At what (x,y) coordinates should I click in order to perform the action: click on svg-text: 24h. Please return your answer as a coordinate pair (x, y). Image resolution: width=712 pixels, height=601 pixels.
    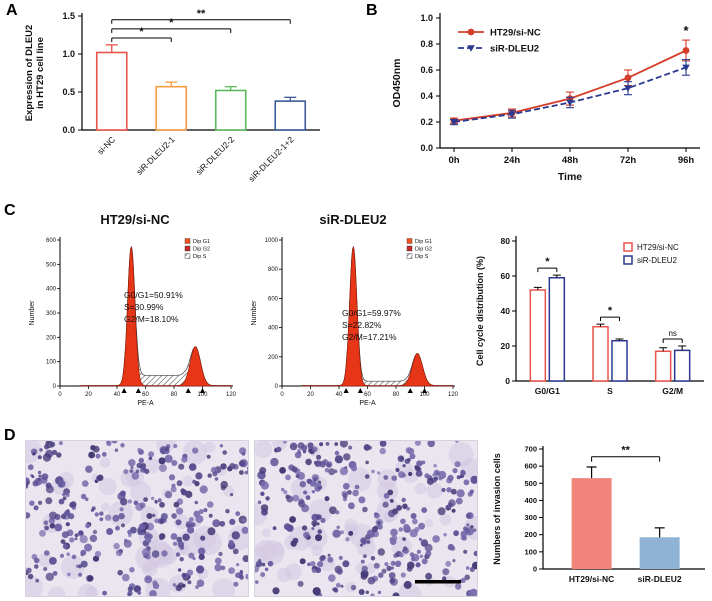
    Looking at the image, I should click on (512, 160).